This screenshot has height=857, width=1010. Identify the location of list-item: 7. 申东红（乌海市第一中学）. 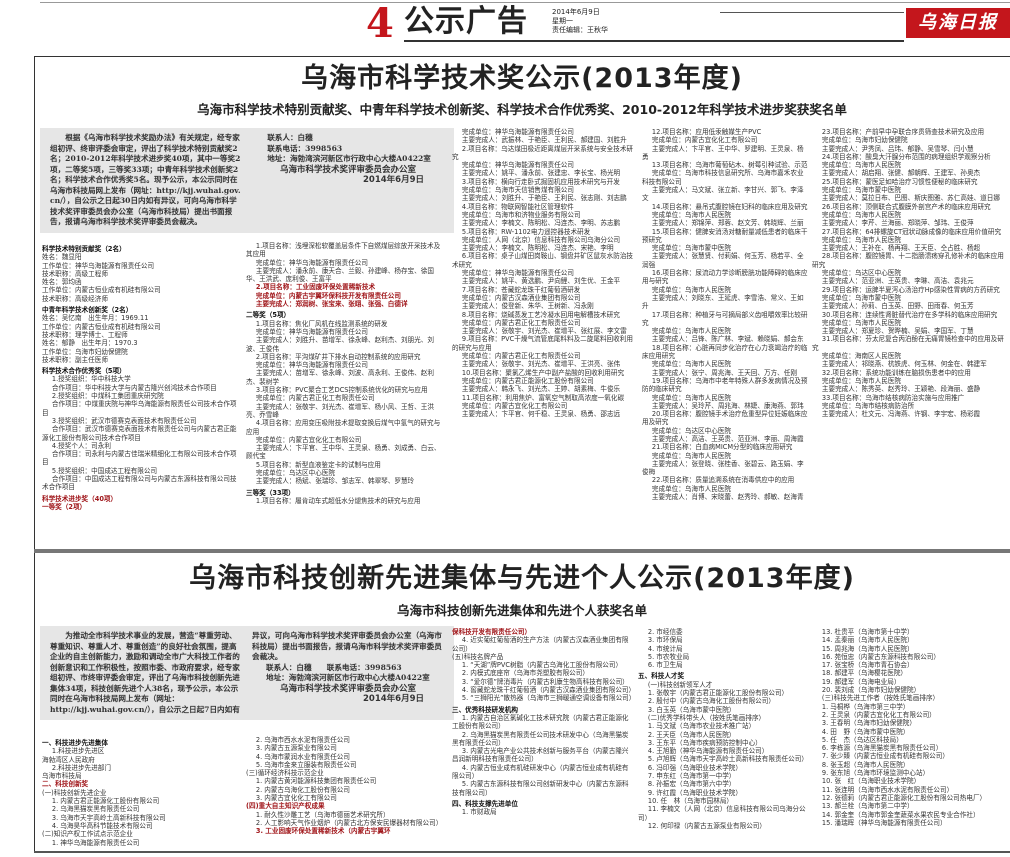
(691, 776).